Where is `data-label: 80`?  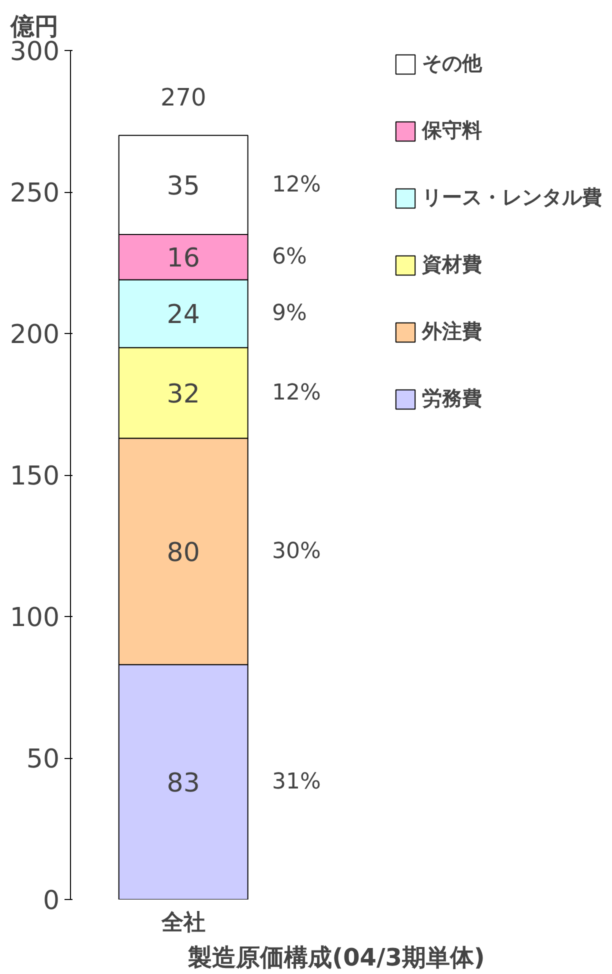
data-label: 80 is located at coordinates (183, 553).